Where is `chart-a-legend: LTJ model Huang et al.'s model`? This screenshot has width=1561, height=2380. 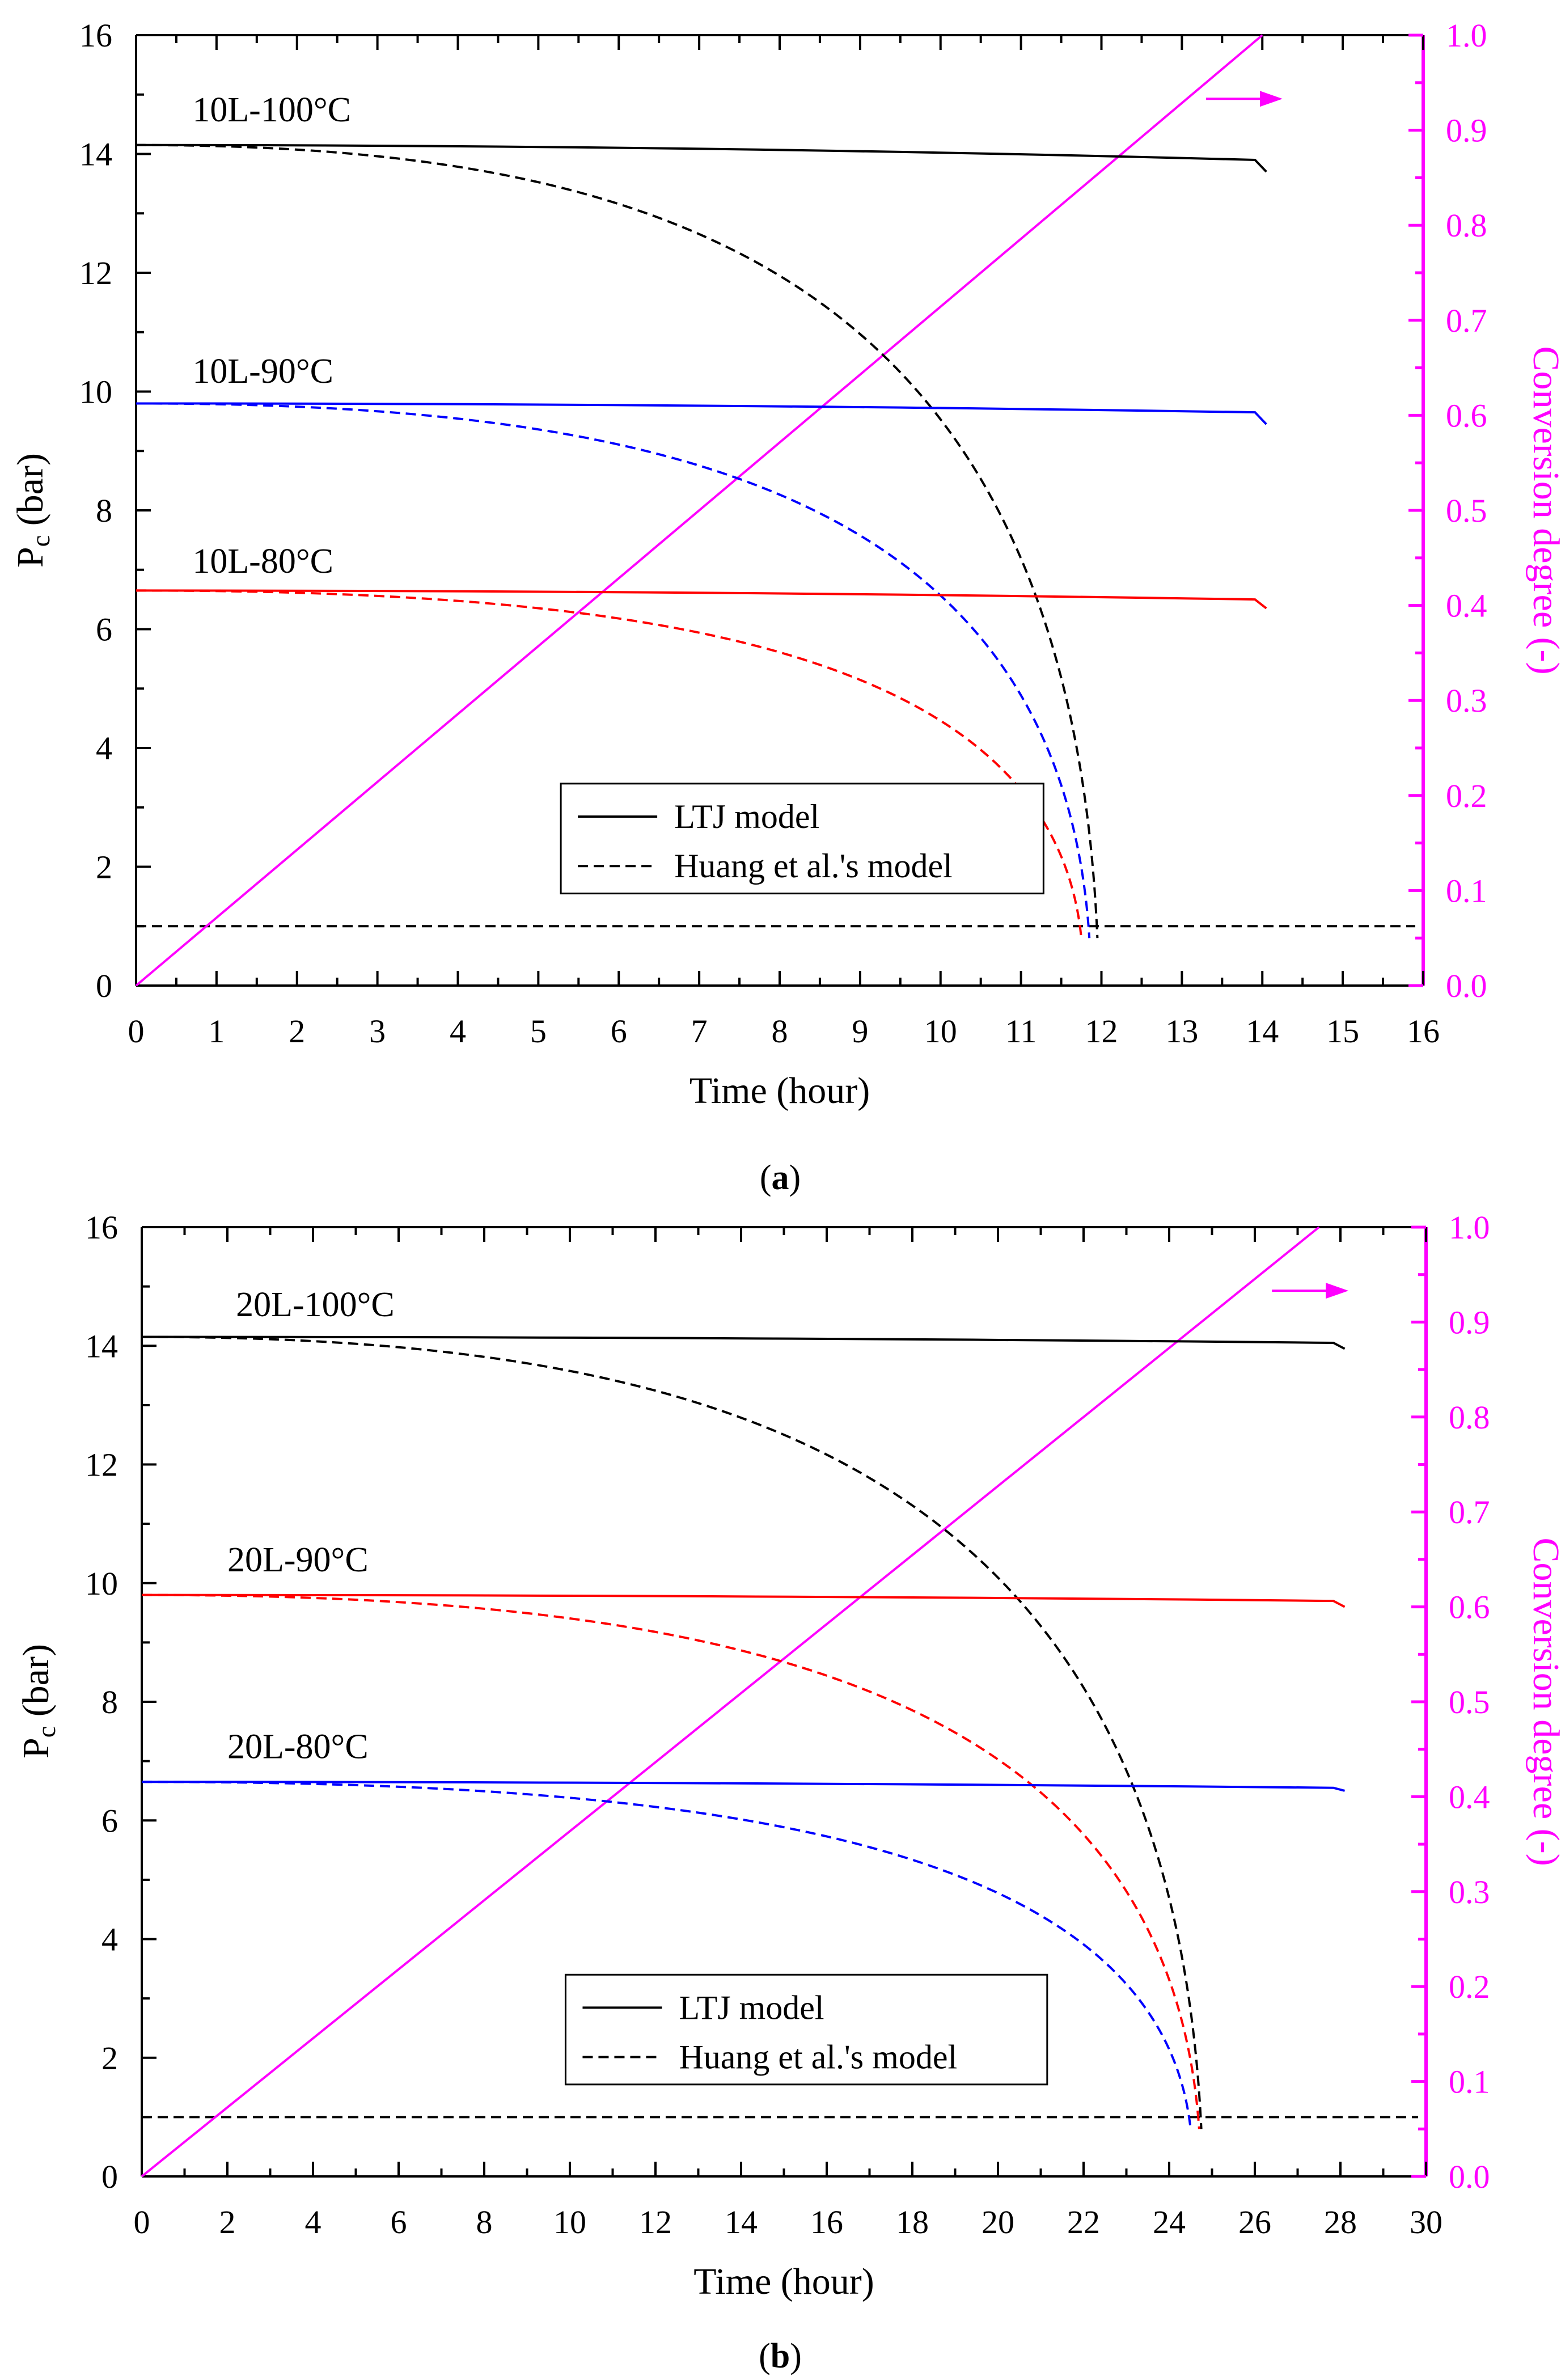 chart-a-legend: LTJ model Huang et al.'s model is located at coordinates (802, 839).